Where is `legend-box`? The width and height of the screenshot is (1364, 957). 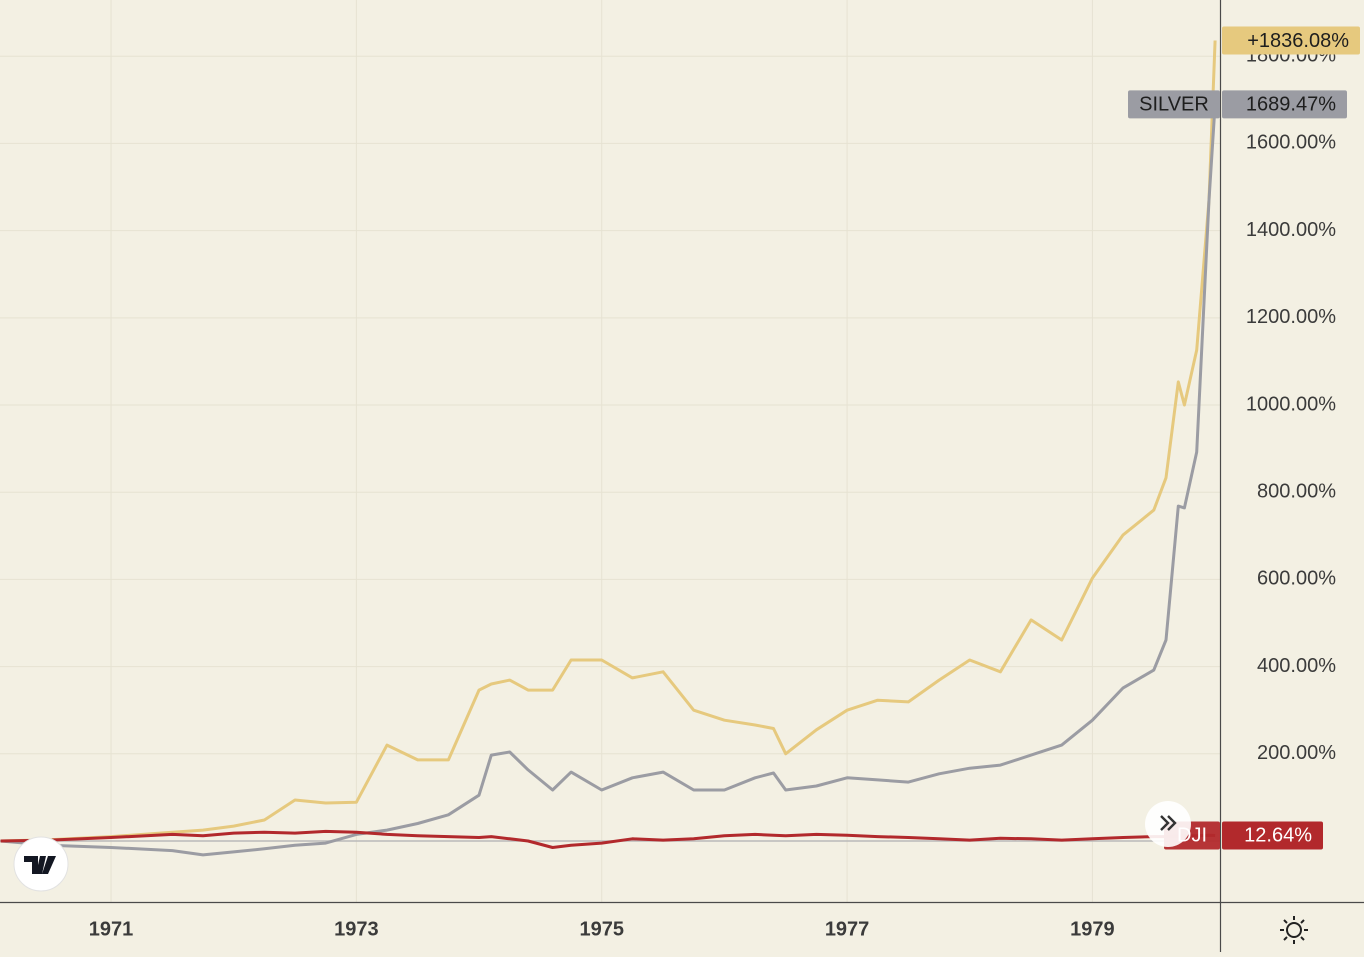
legend-box is located at coordinates (1174, 104).